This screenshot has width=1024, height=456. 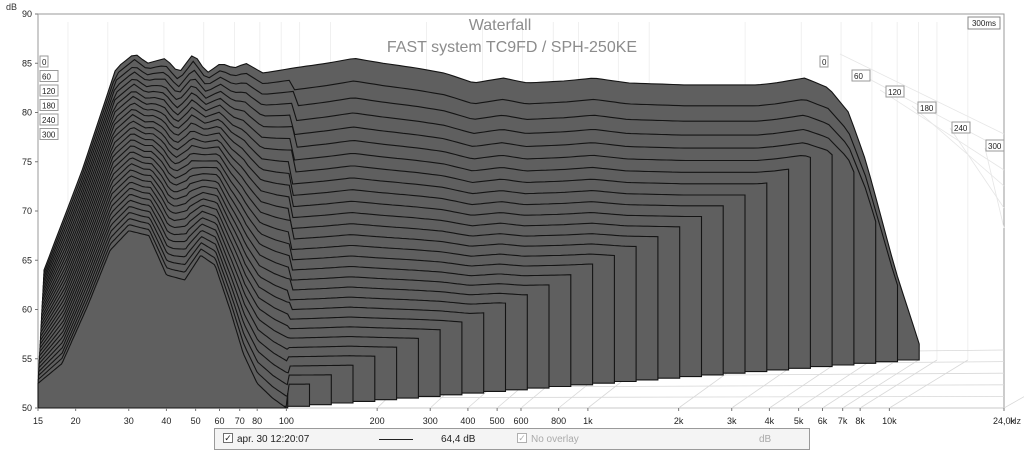 I want to click on time-max-box, so click(x=984, y=23).